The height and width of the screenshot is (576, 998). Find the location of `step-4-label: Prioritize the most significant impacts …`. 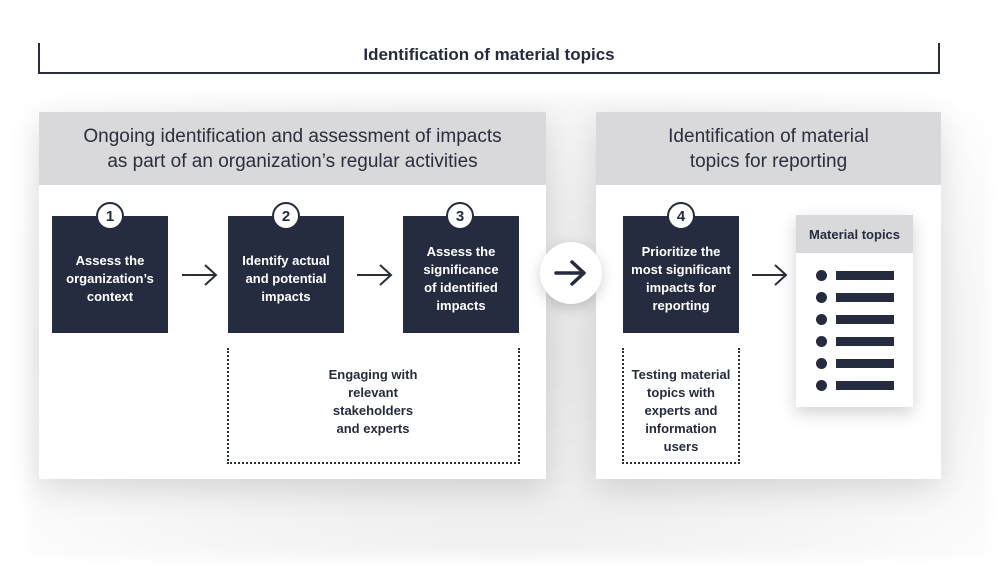

step-4-label: Prioritize the most significant impacts … is located at coordinates (681, 278).